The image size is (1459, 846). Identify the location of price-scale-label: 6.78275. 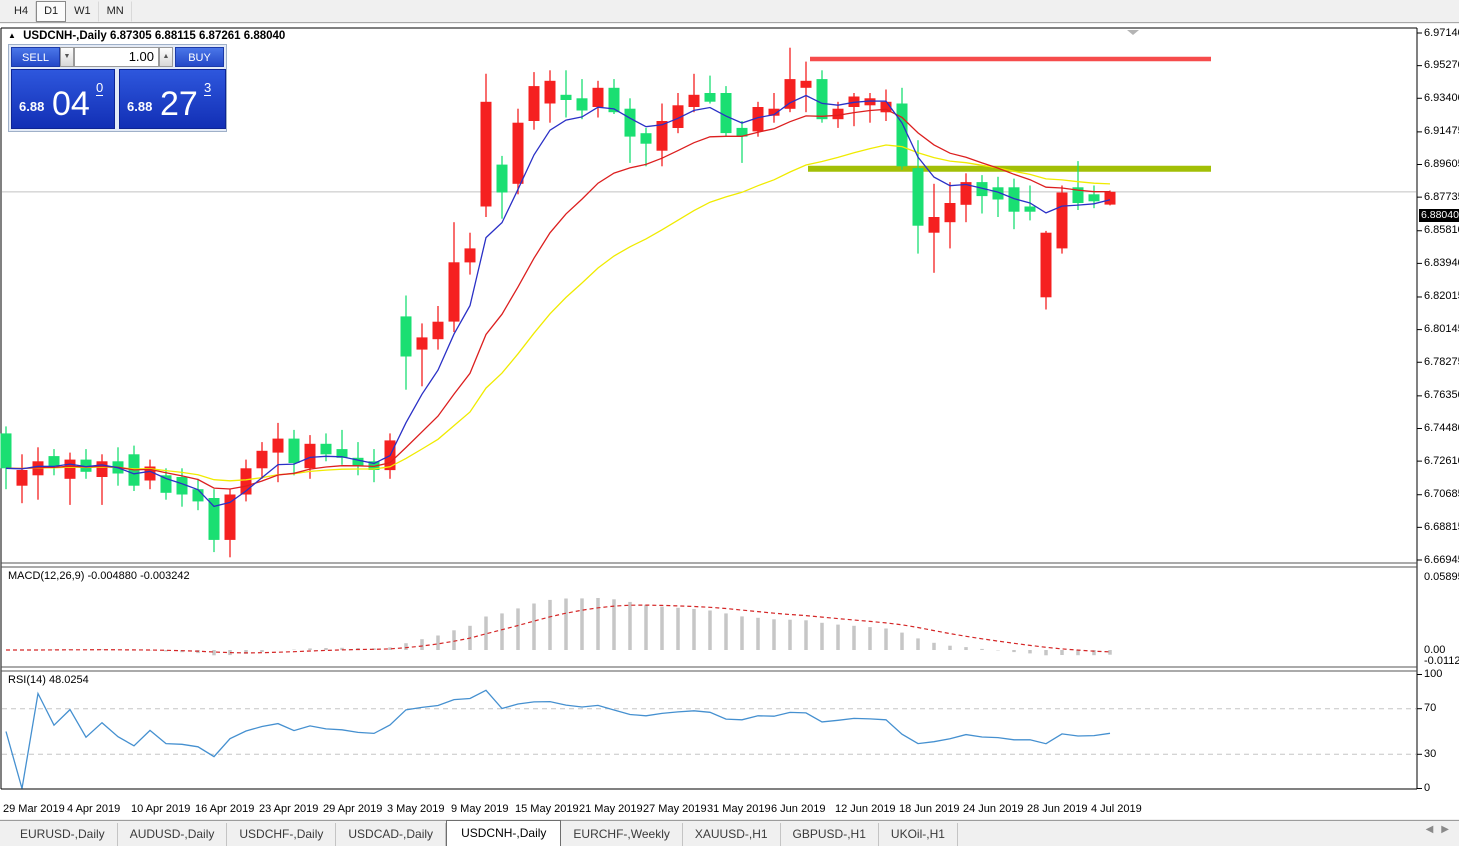
(1441, 361).